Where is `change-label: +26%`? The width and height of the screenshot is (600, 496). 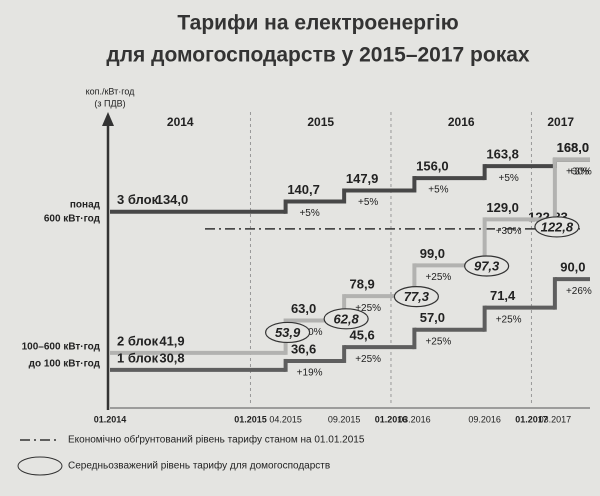 change-label: +26% is located at coordinates (579, 291).